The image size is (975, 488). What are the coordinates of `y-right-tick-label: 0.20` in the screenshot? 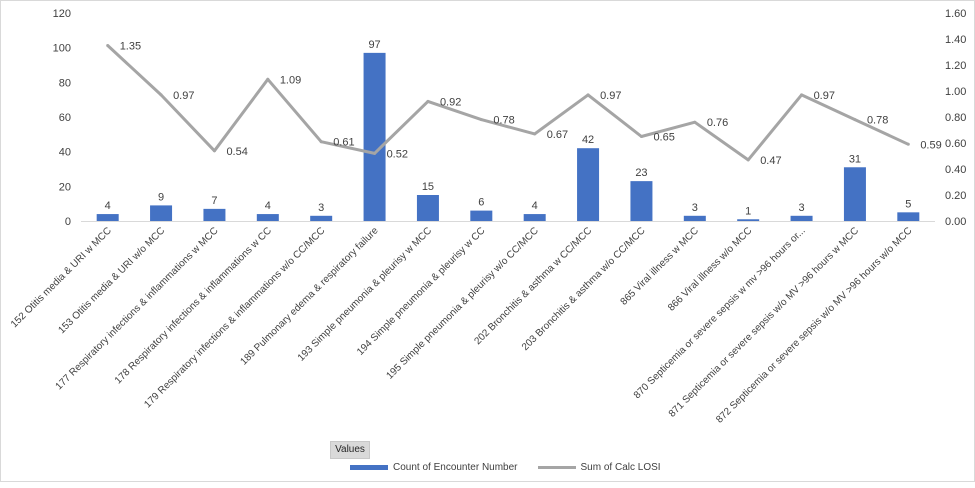 It's located at (955, 196).